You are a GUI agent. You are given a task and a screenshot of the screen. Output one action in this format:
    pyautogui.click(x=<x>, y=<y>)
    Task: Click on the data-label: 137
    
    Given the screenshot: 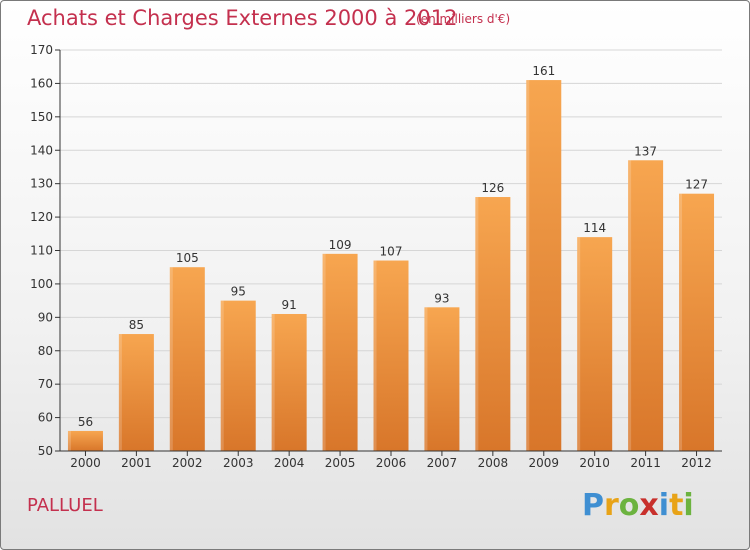 What is the action you would take?
    pyautogui.click(x=645, y=151)
    